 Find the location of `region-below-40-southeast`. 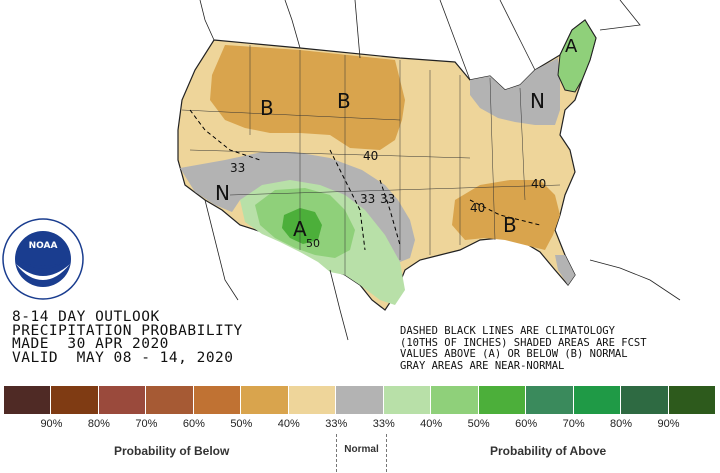

region-below-40-southeast is located at coordinates (506, 215).